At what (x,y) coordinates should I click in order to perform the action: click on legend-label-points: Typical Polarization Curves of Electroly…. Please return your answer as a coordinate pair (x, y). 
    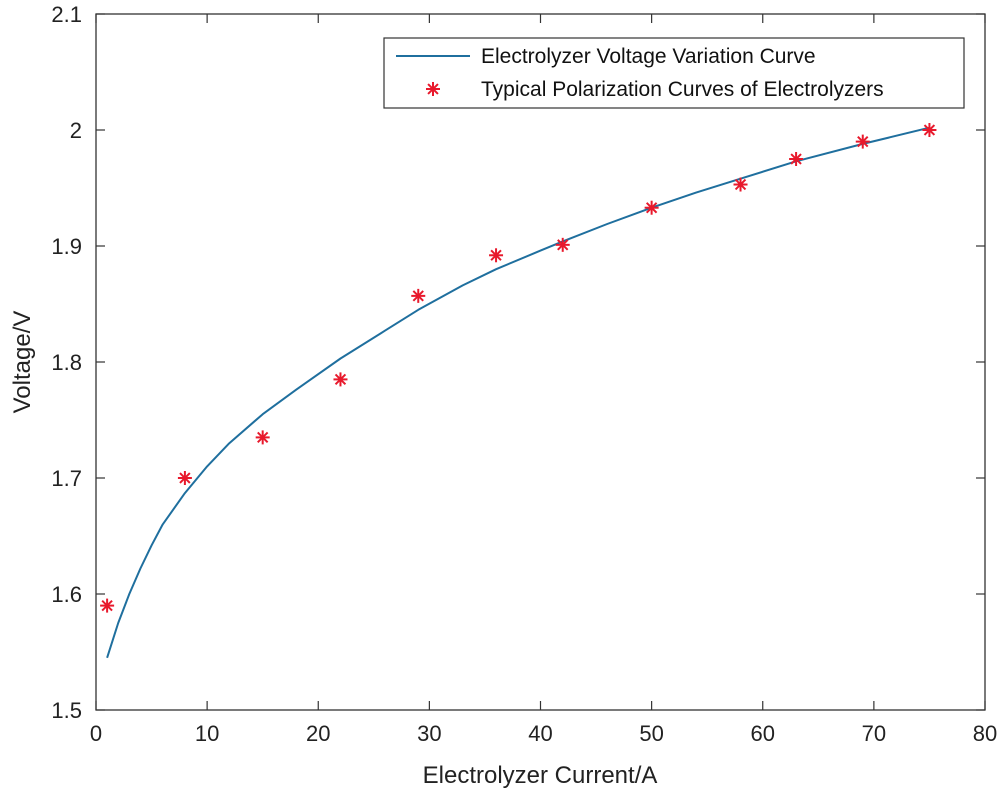
    Looking at the image, I should click on (682, 89).